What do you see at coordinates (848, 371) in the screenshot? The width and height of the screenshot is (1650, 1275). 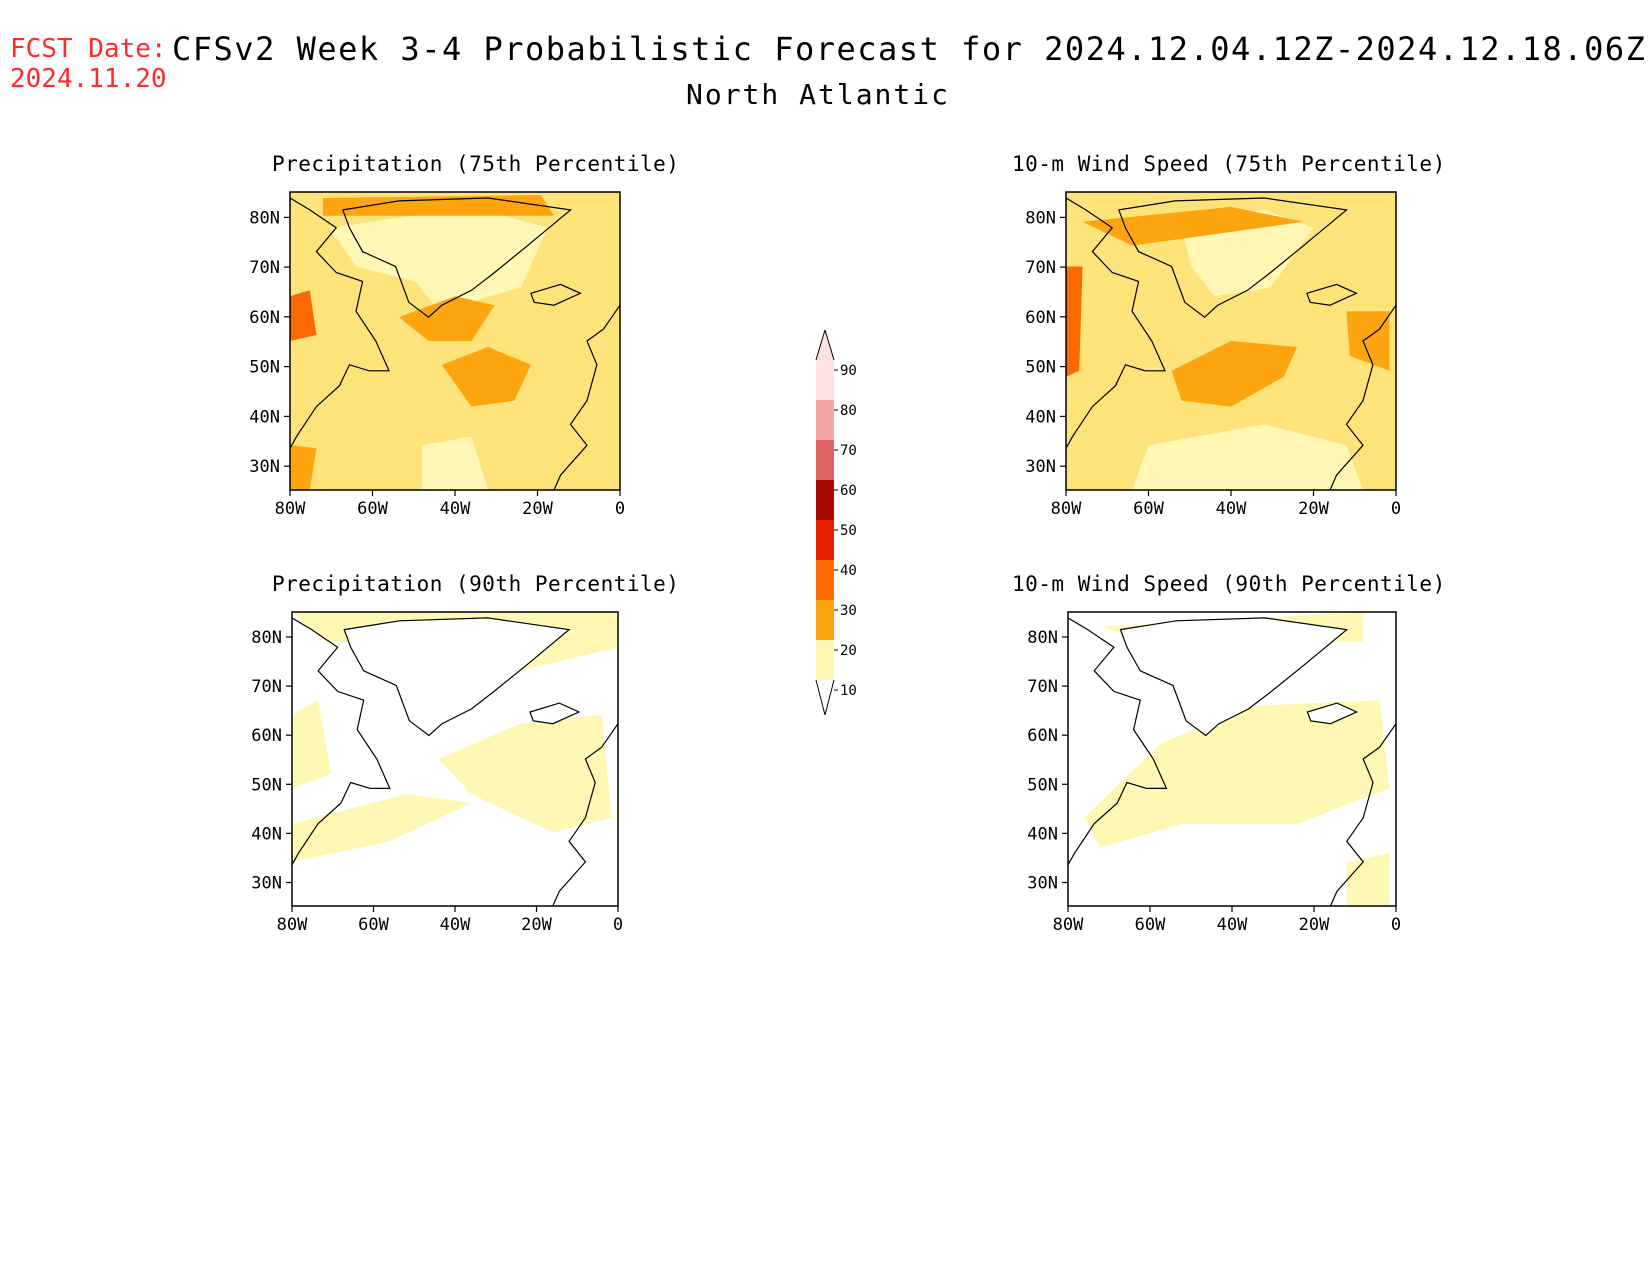 I see `colorbar-label: 90` at bounding box center [848, 371].